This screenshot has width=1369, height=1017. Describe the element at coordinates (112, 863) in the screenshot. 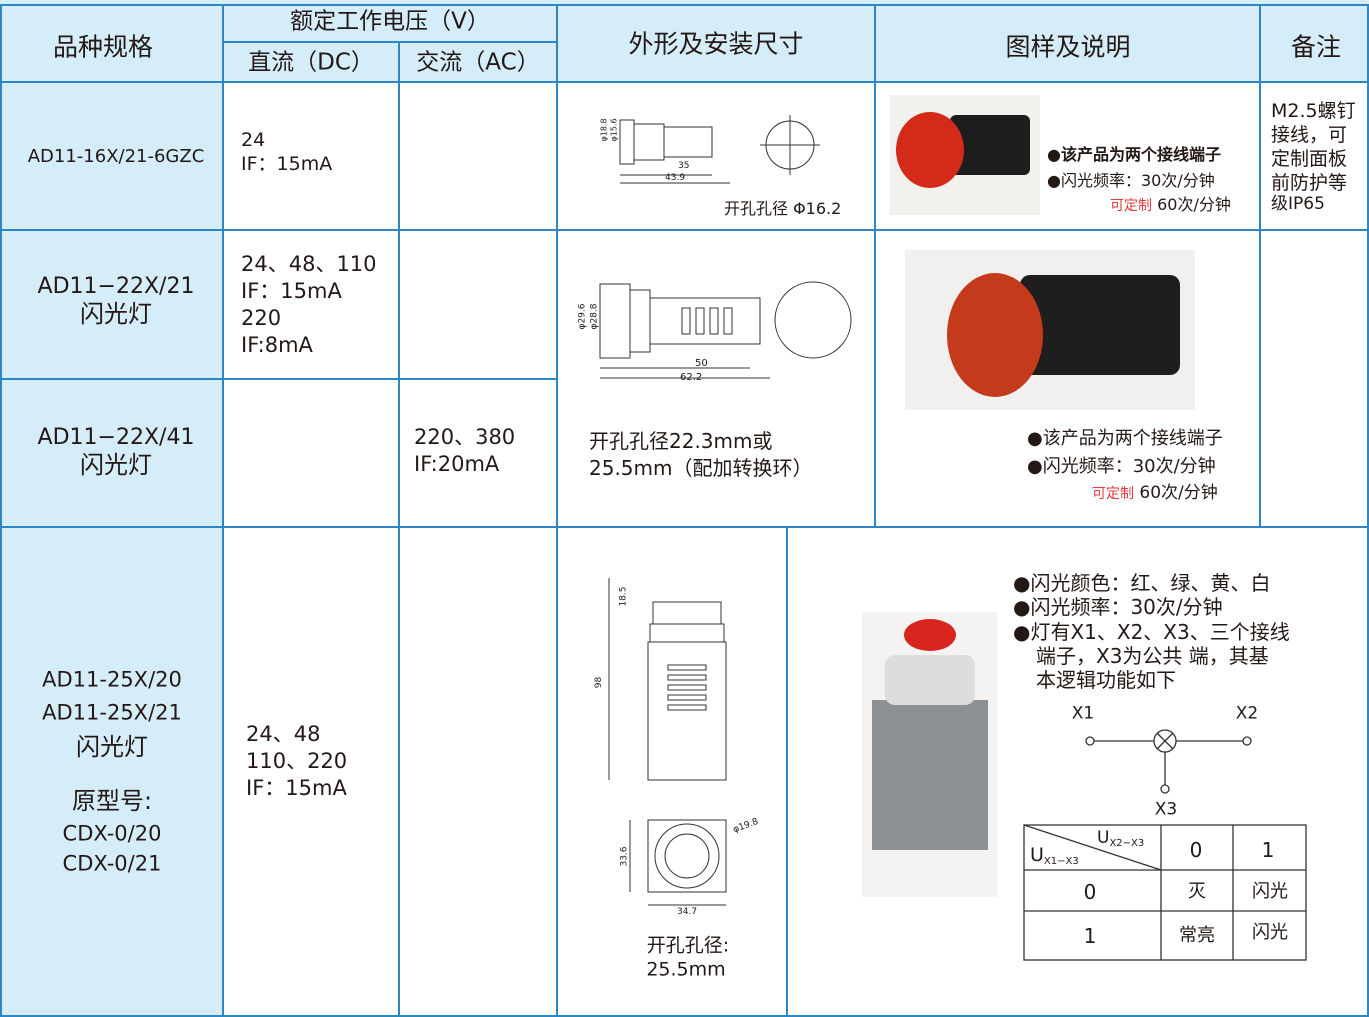

I see `model: CDX-0/21` at that location.